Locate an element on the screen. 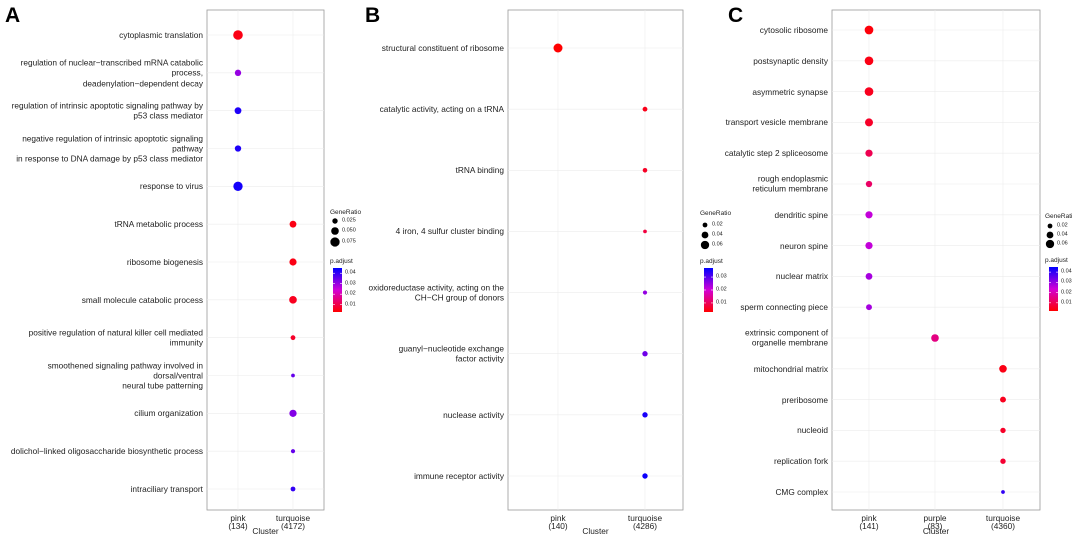 The image size is (1072, 536). y-tick-label: transport vesicle membrane is located at coordinates (776, 122).